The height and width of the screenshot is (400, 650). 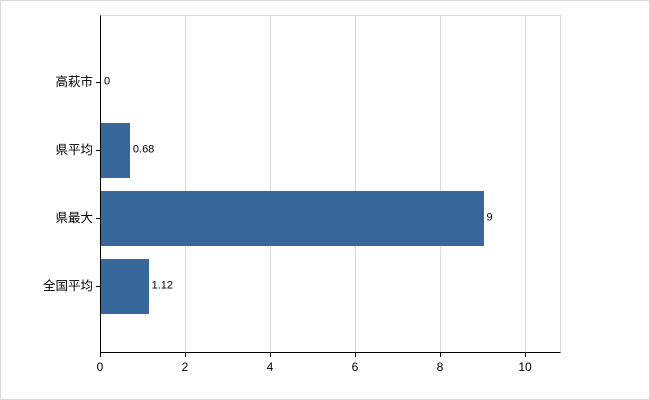 I want to click on x-axis-tick-label: 4, so click(x=270, y=367).